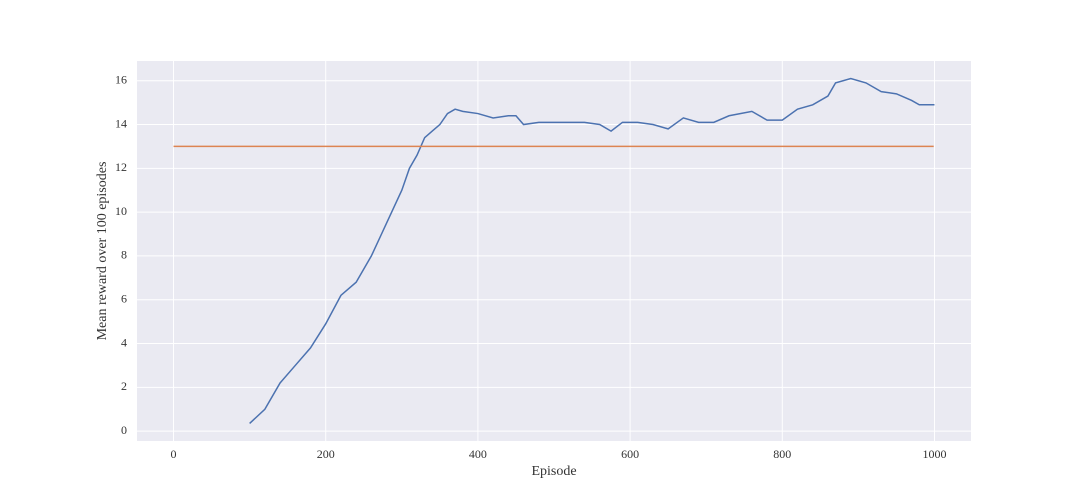 Image resolution: width=1080 pixels, height=504 pixels. What do you see at coordinates (124, 298) in the screenshot?
I see `y-tick-label: 6` at bounding box center [124, 298].